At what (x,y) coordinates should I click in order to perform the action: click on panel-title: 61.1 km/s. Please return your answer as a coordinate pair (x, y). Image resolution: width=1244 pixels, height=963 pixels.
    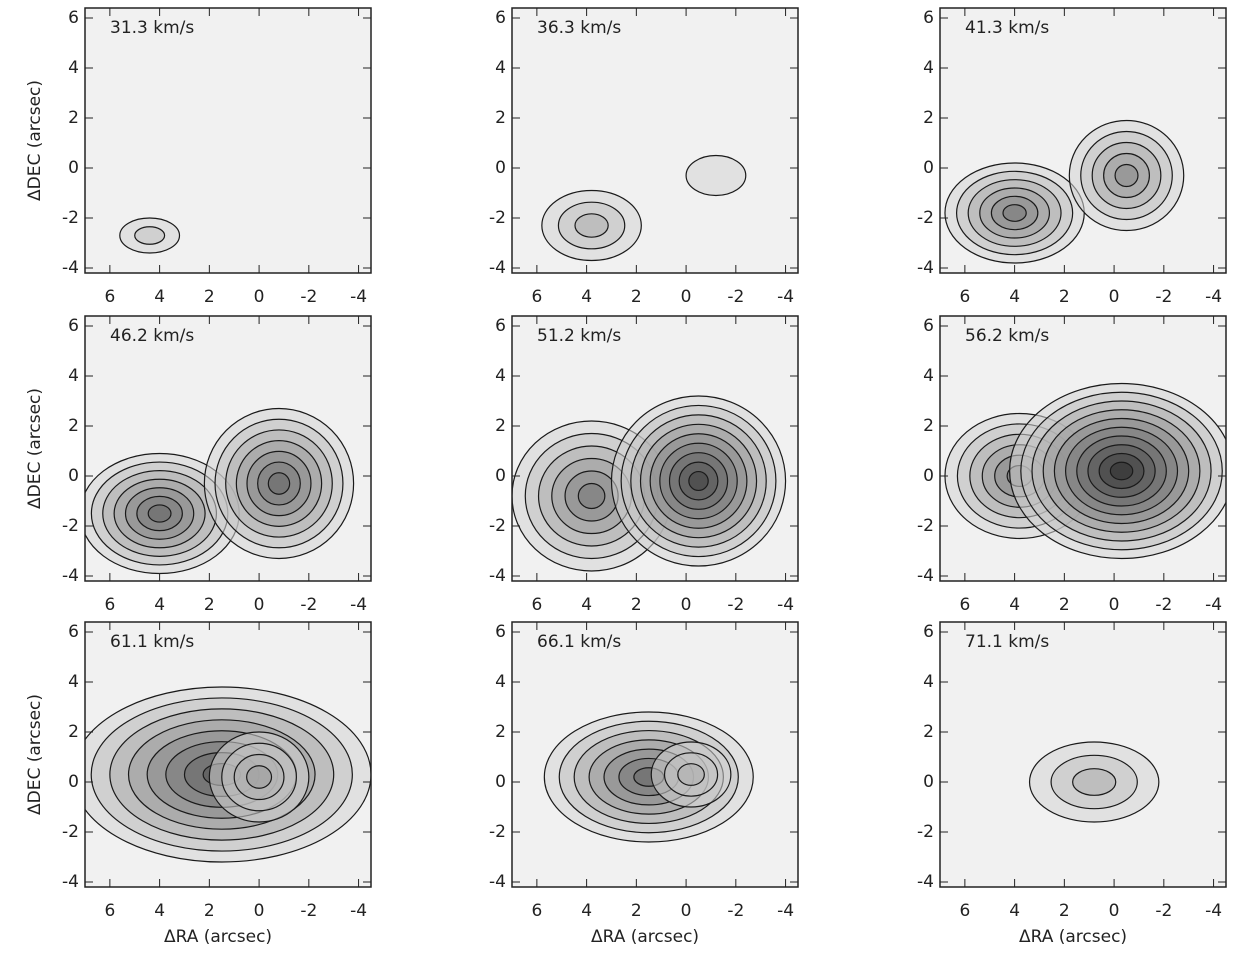
    Looking at the image, I should click on (152, 642).